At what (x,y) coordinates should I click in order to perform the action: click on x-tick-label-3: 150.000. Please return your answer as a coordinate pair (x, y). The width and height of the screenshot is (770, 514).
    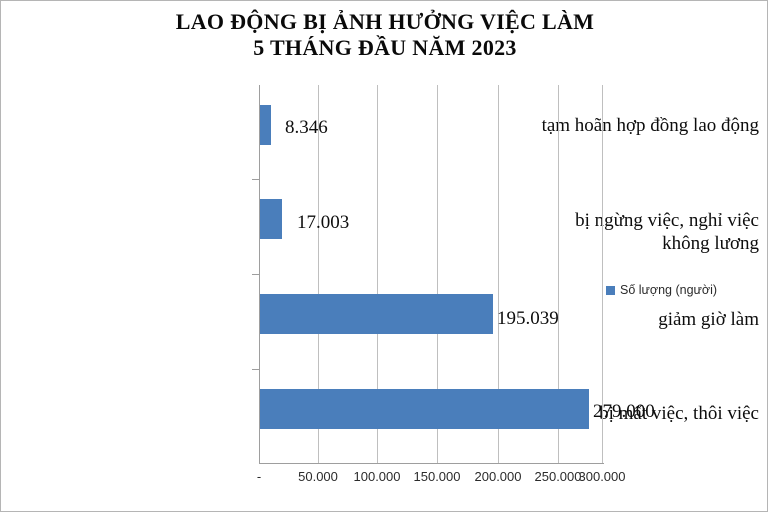
    Looking at the image, I should click on (437, 476).